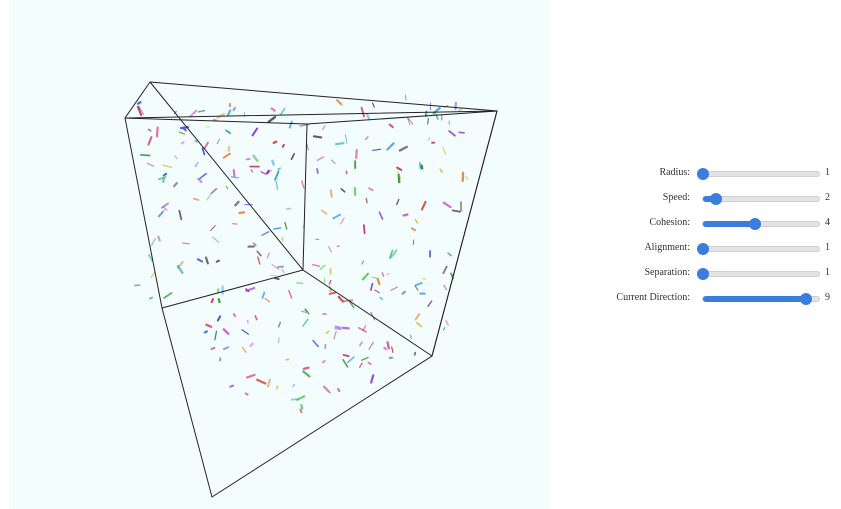  What do you see at coordinates (806, 299) in the screenshot?
I see `current-direction-slider-thumb` at bounding box center [806, 299].